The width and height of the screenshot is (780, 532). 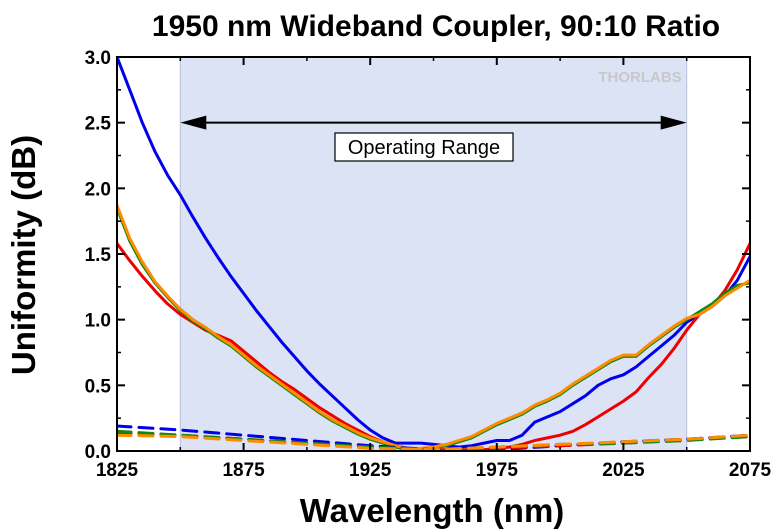 What do you see at coordinates (436, 26) in the screenshot?
I see `chart-title: 1950 nm Wideband Coupler, 90:10 Ratio` at bounding box center [436, 26].